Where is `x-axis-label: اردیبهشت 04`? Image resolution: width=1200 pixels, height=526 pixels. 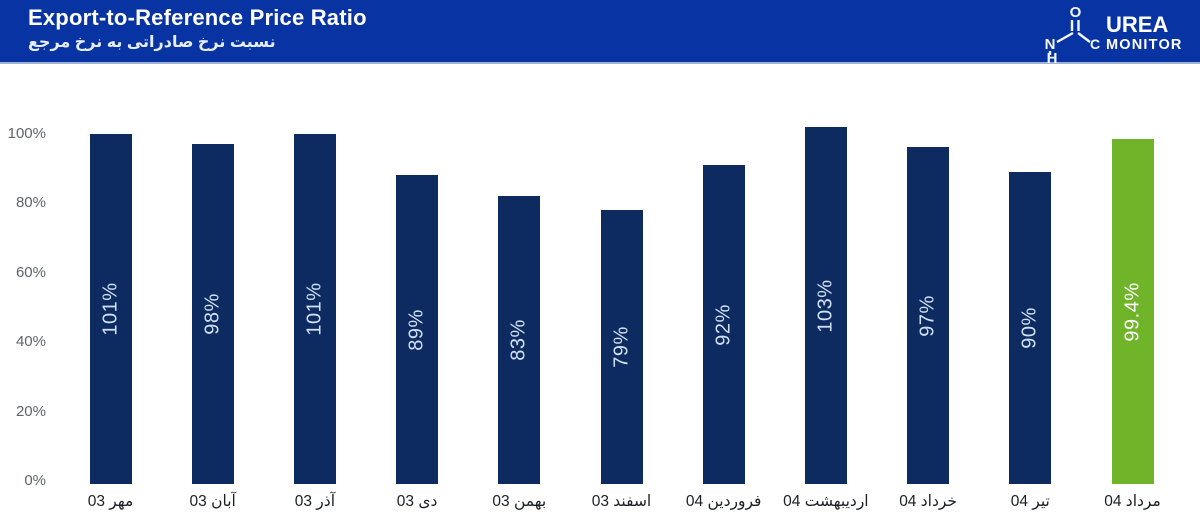
x-axis-label: اردیبهشت 04 is located at coordinates (826, 501).